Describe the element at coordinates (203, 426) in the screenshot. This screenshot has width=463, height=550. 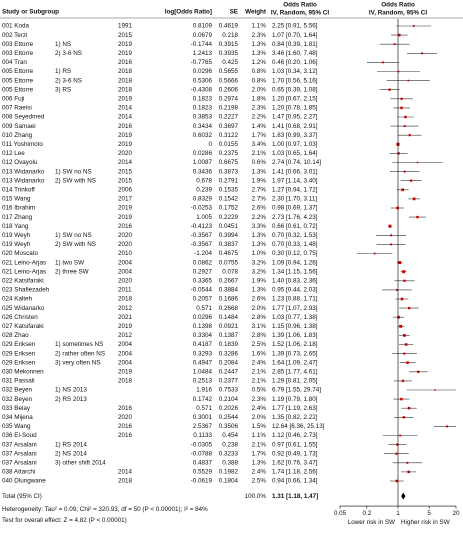
I see `log-or: 2.5367` at that location.